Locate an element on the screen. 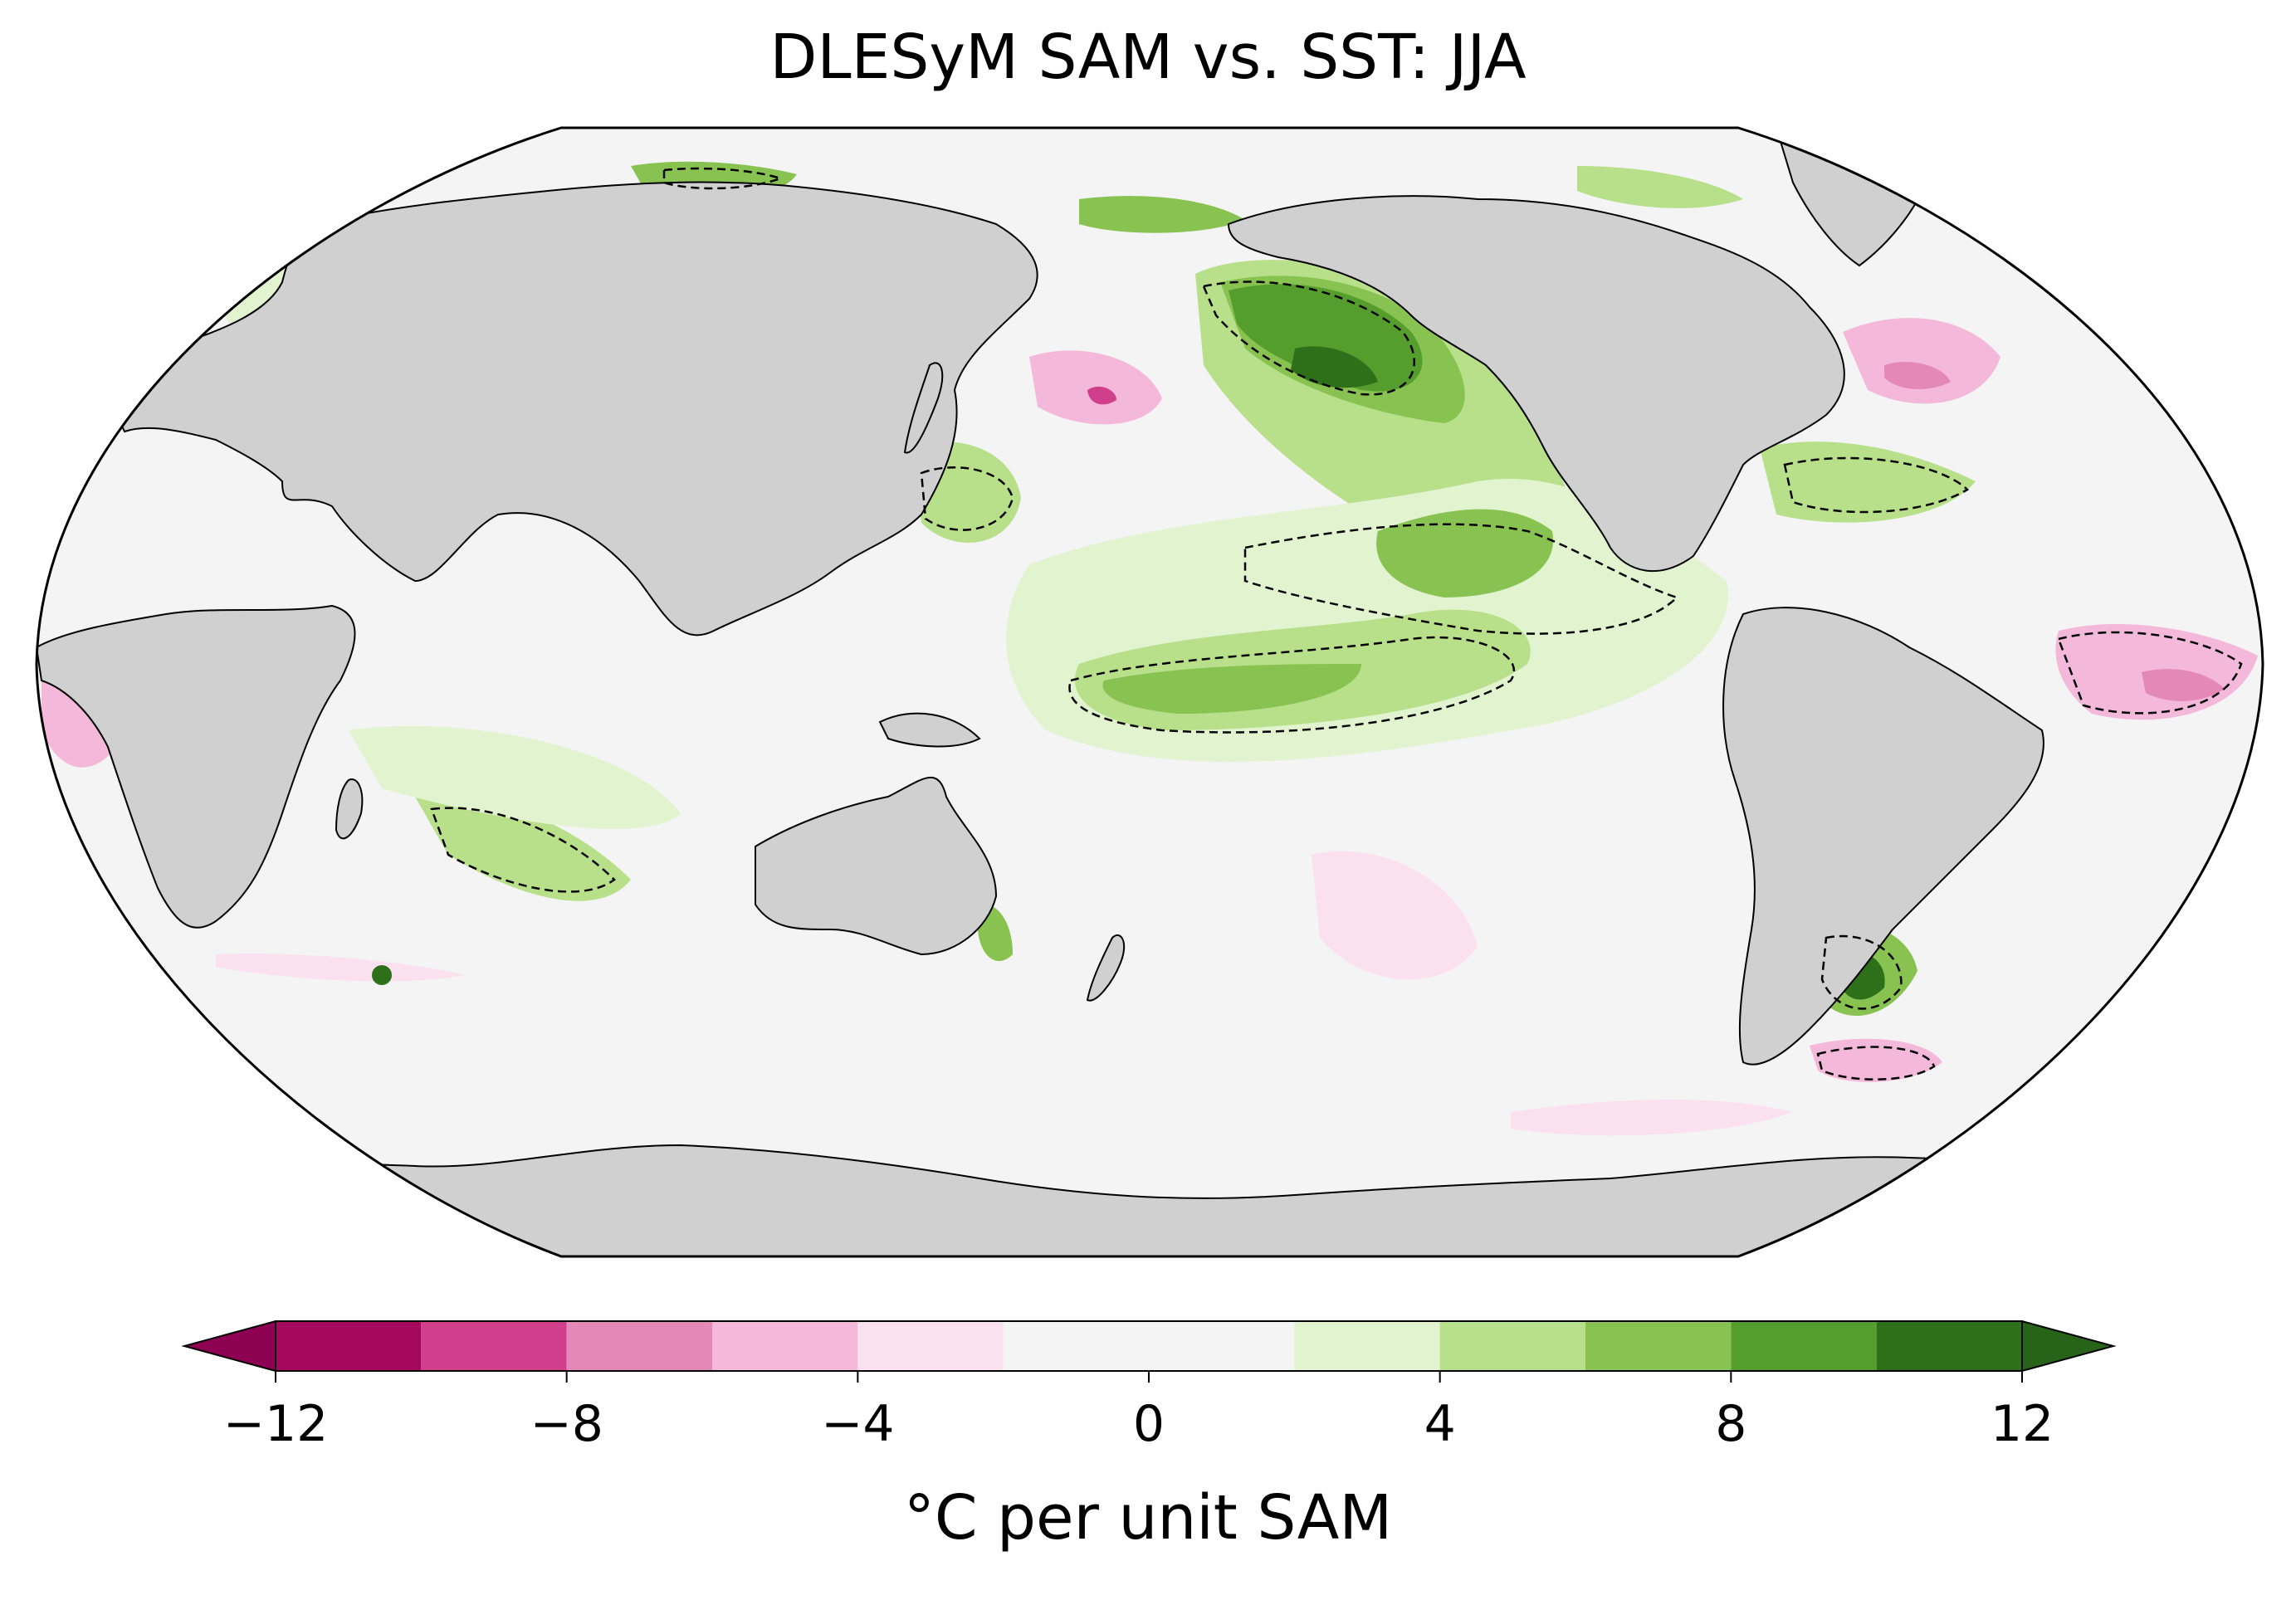 The image size is (2296, 1600). colorbar-tick-label: 4 is located at coordinates (1440, 1424).